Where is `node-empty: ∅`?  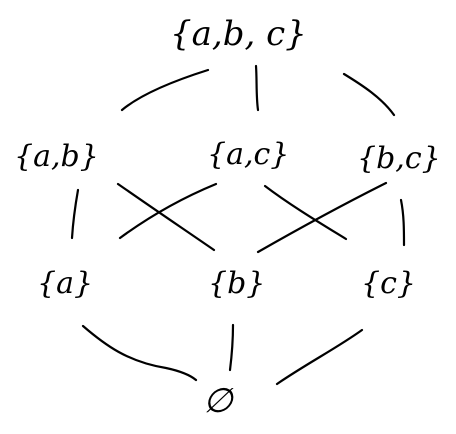
node-empty: ∅ is located at coordinates (218, 401).